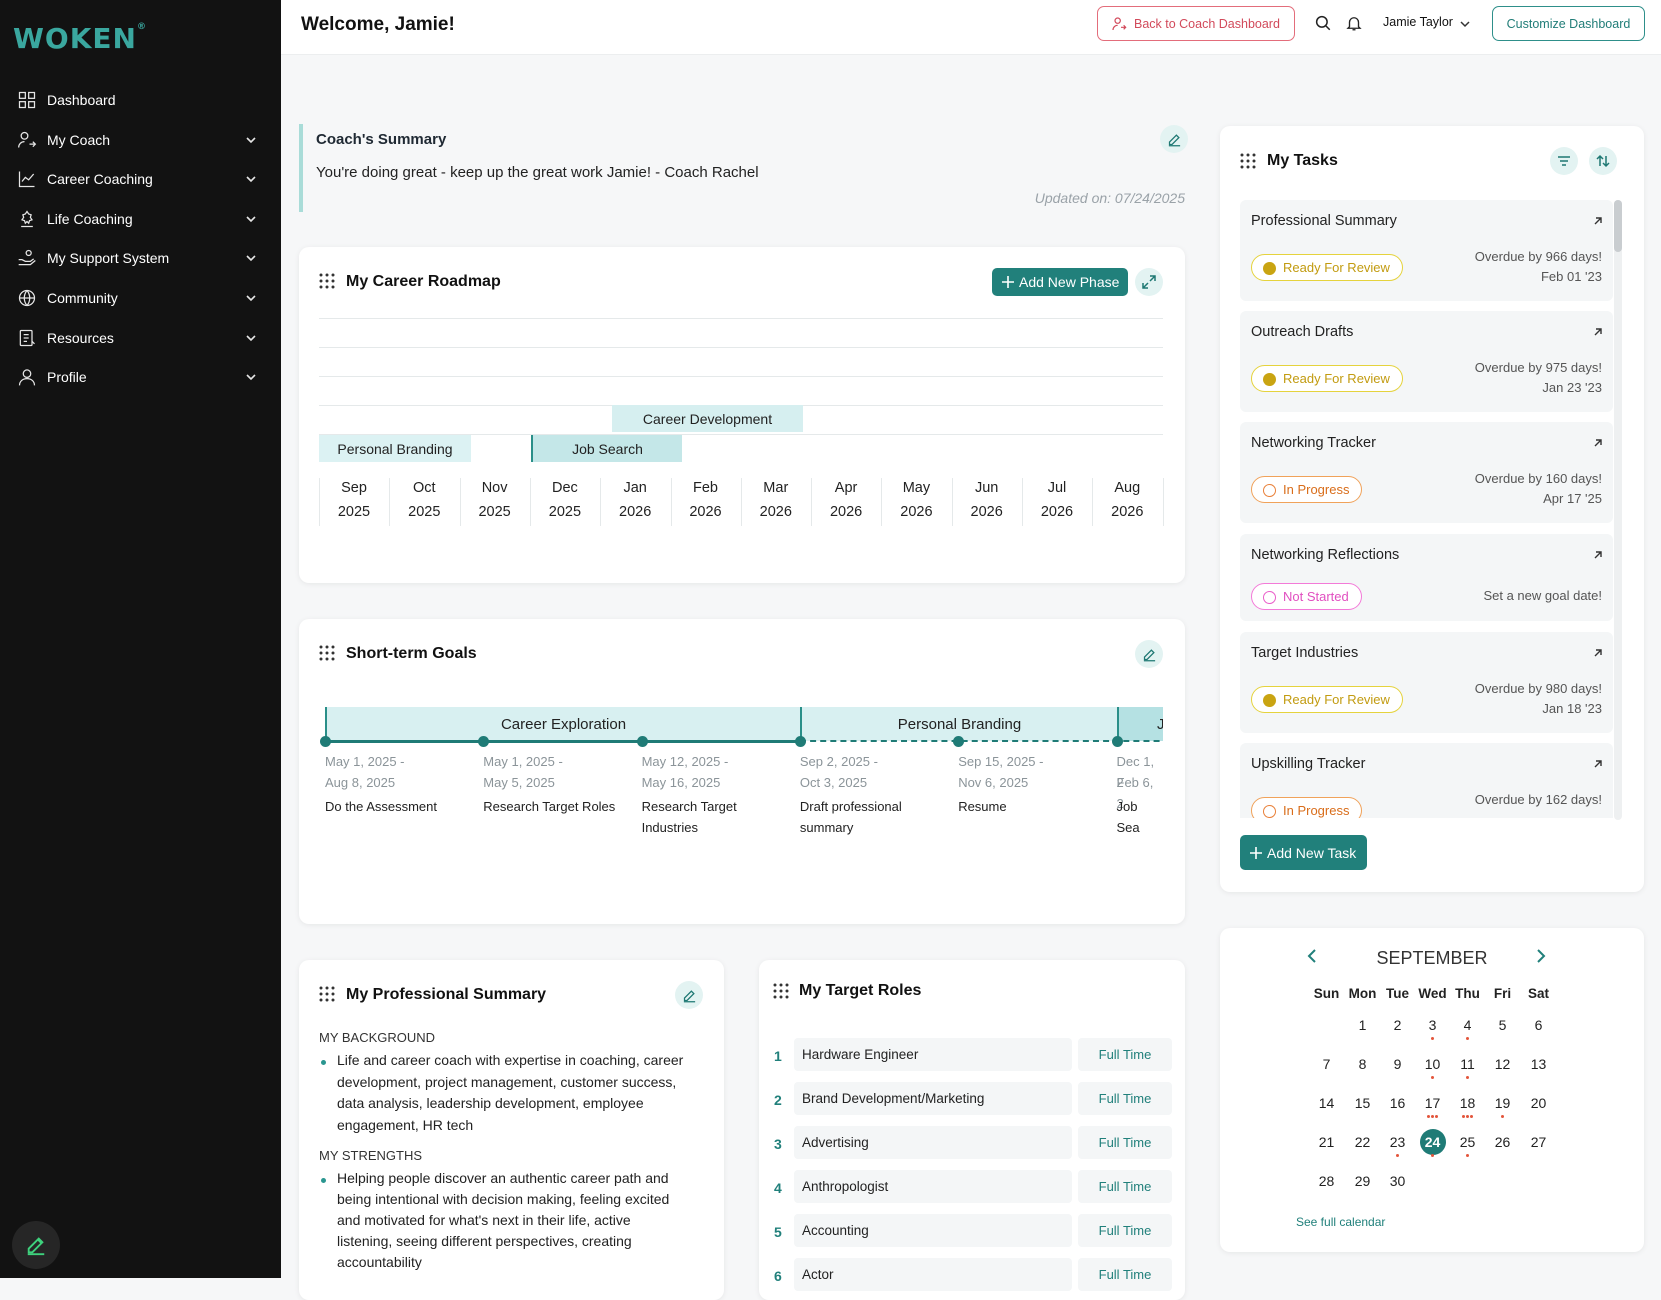 The height and width of the screenshot is (1300, 1661). Describe the element at coordinates (1568, 23) in the screenshot. I see `customize-dashboard-button: Customize Dashboard` at that location.